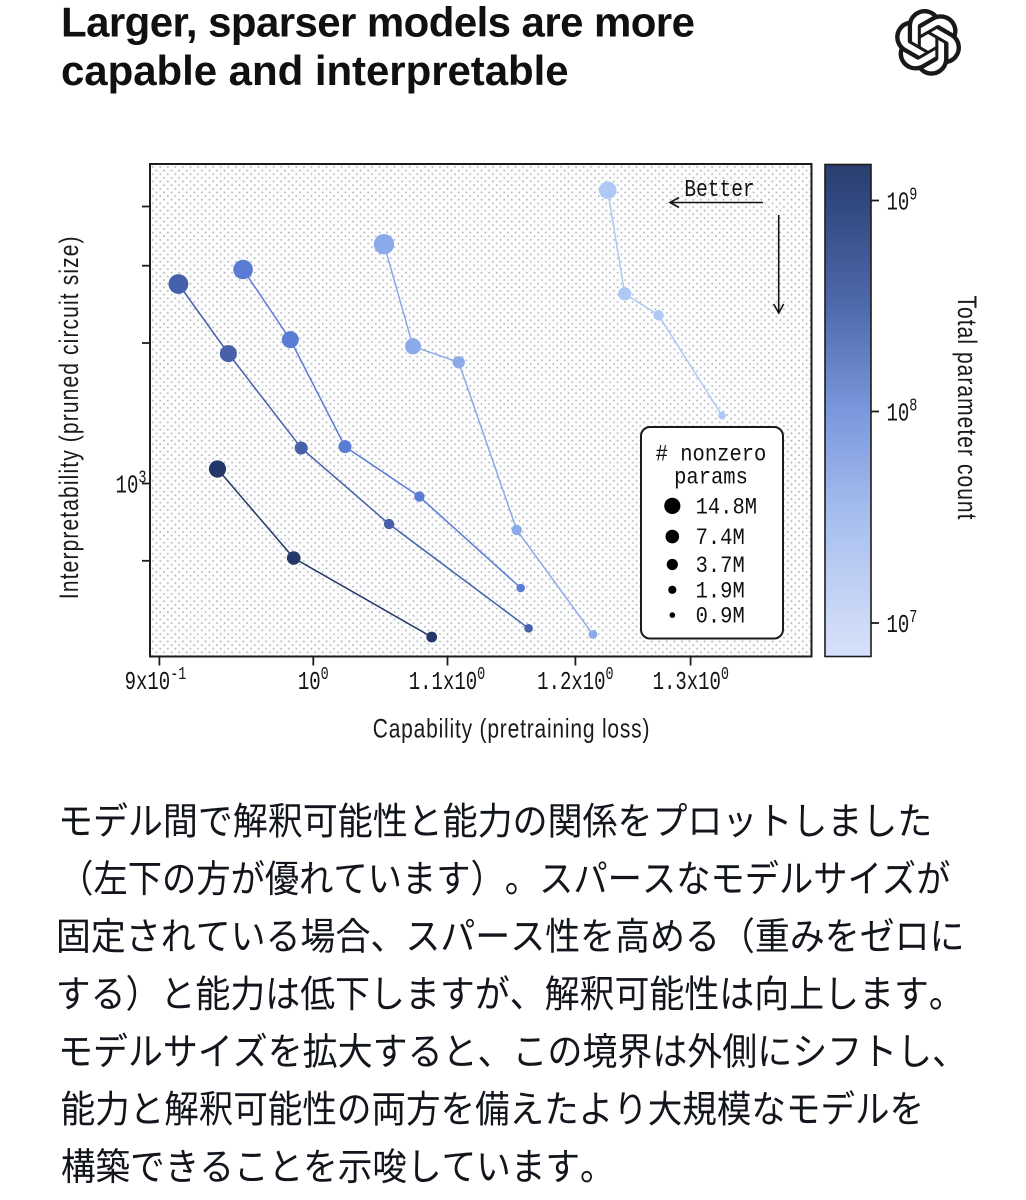 This screenshot has height=1200, width=1026. Describe the element at coordinates (575, 680) in the screenshot. I see `svg-text: 1.2x100` at that location.